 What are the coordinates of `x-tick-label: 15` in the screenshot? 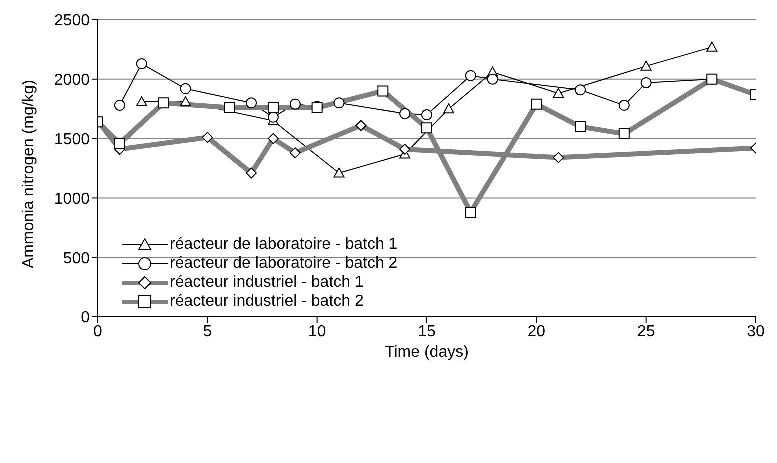 It's located at (427, 331).